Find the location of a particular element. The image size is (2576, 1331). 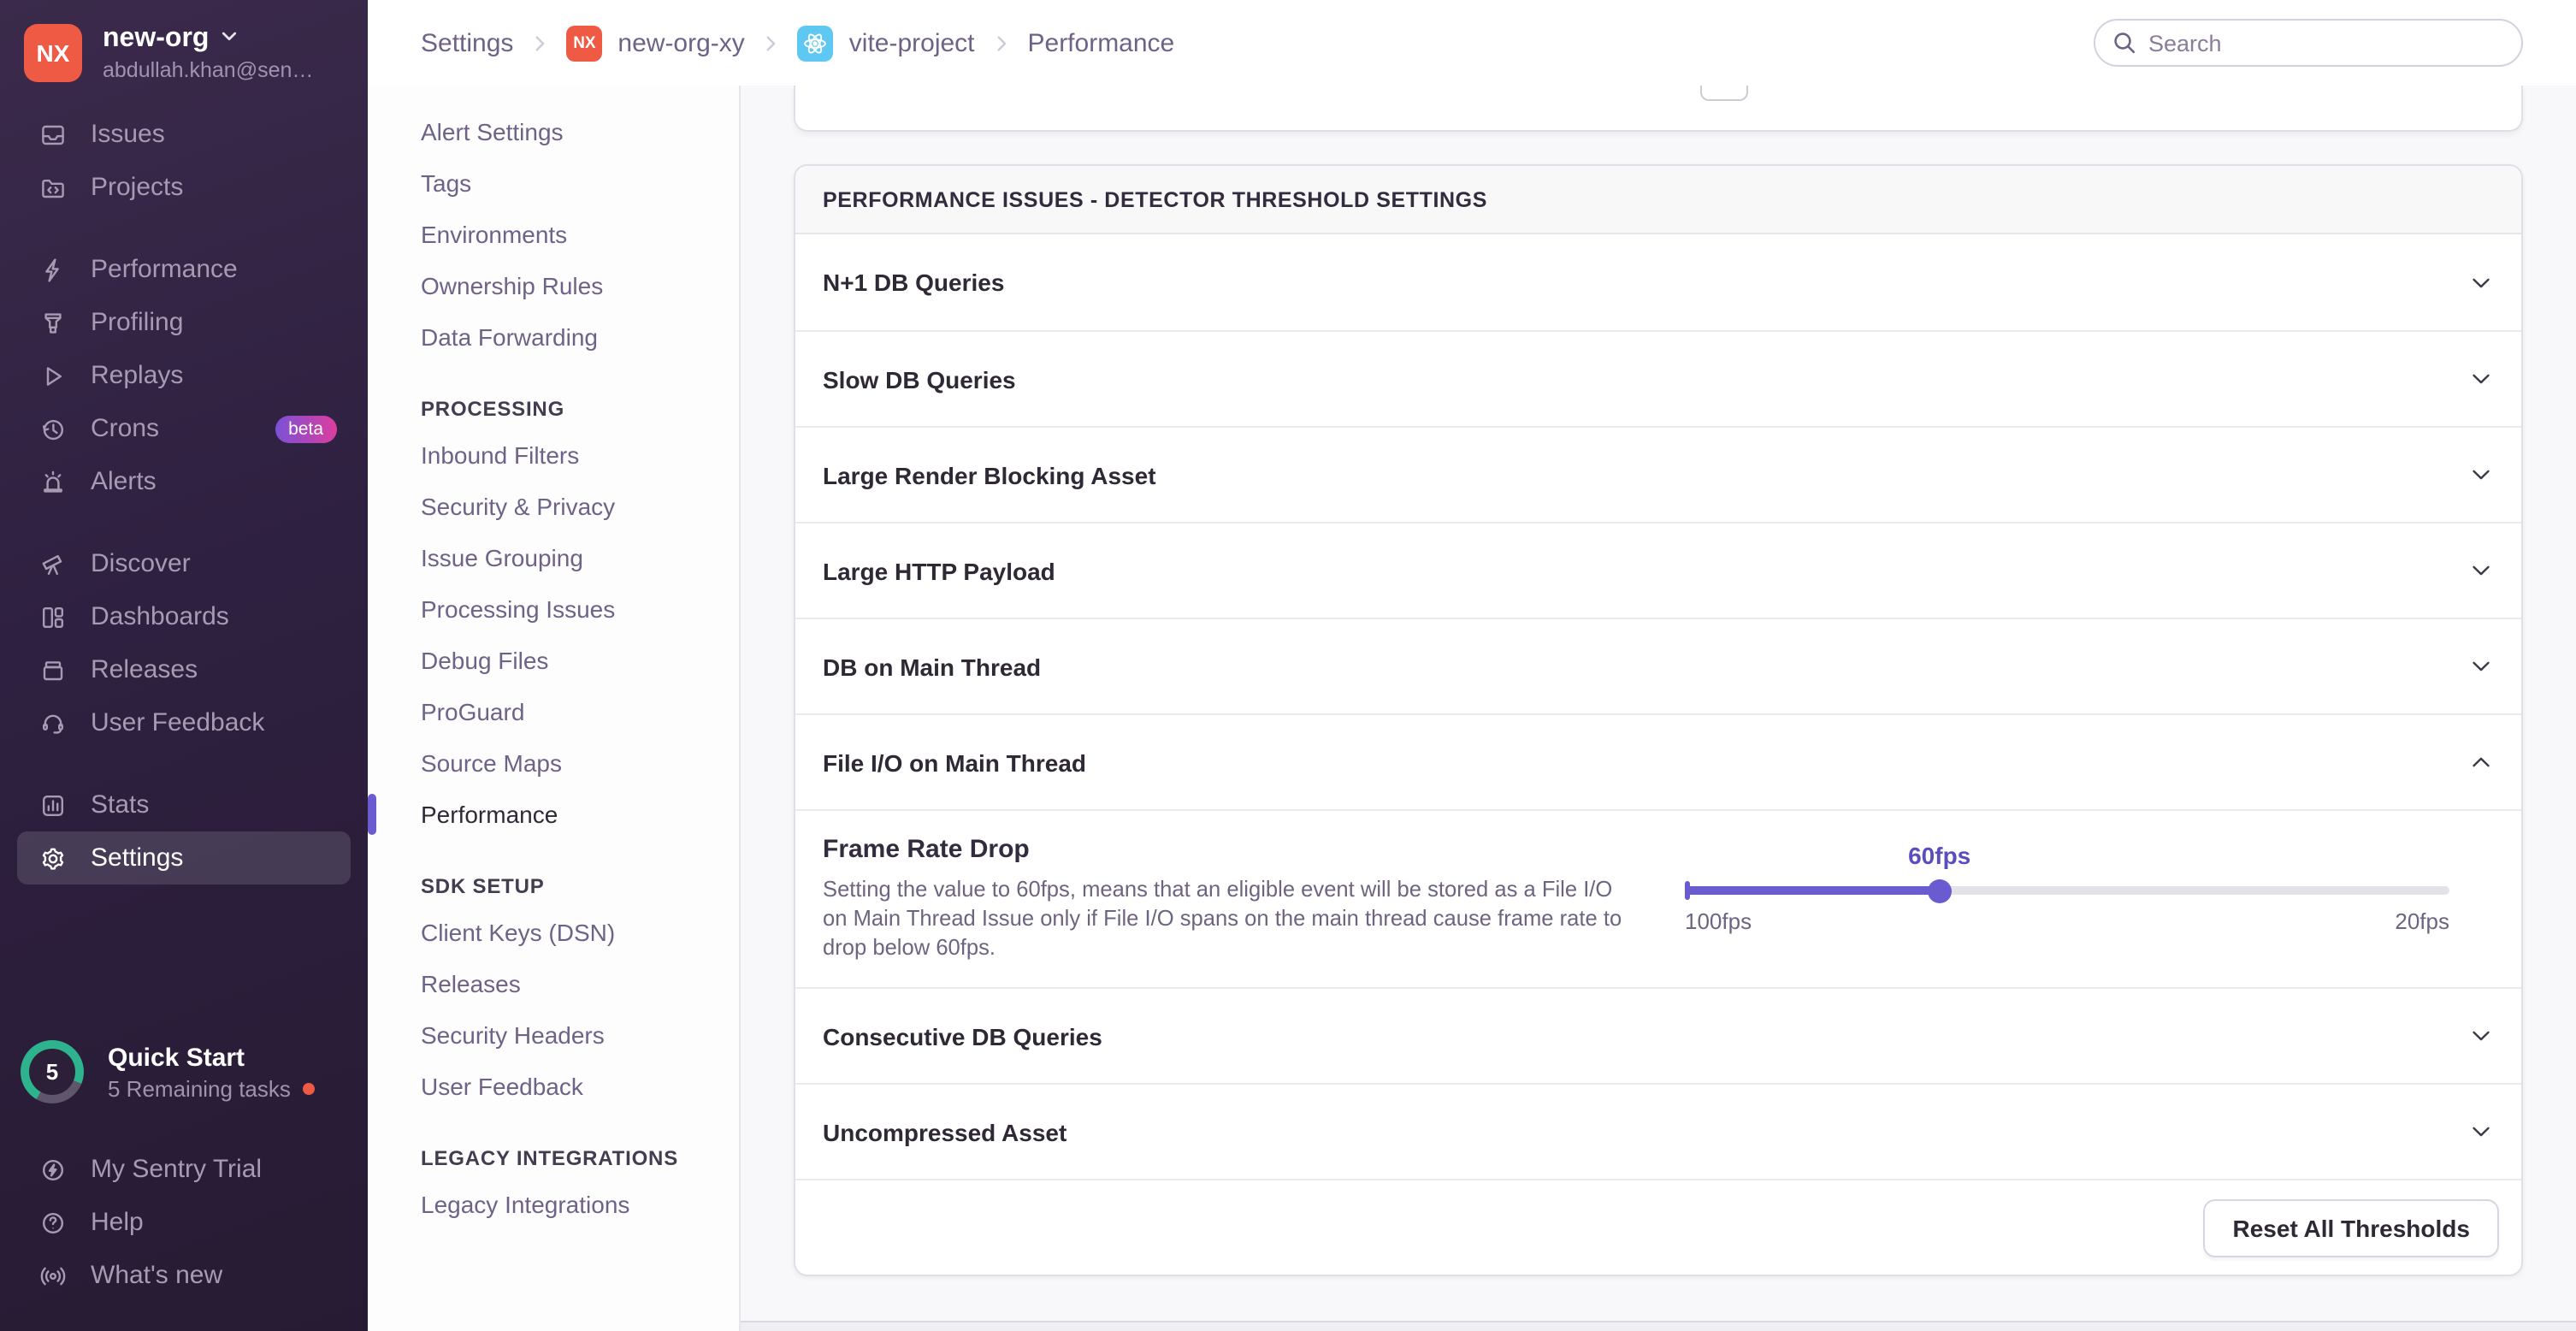

active-indicator is located at coordinates (371, 814).